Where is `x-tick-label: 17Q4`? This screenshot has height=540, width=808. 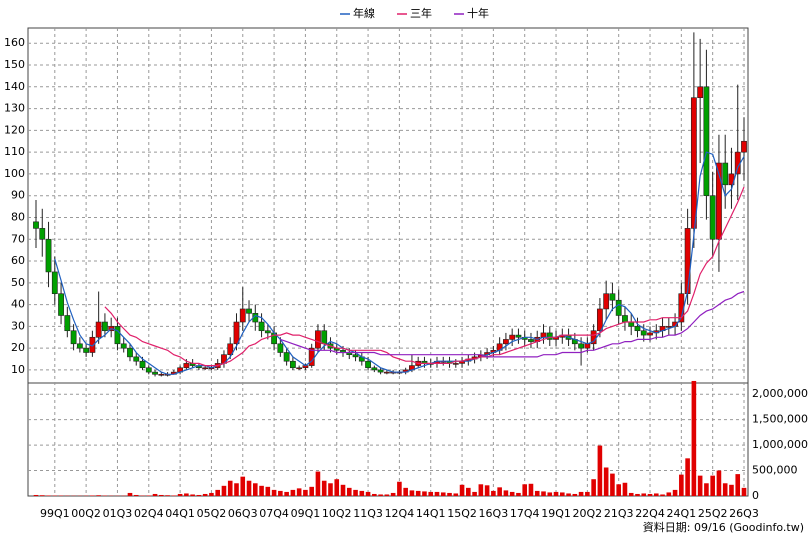 x-tick-label: 17Q4 is located at coordinates (525, 513).